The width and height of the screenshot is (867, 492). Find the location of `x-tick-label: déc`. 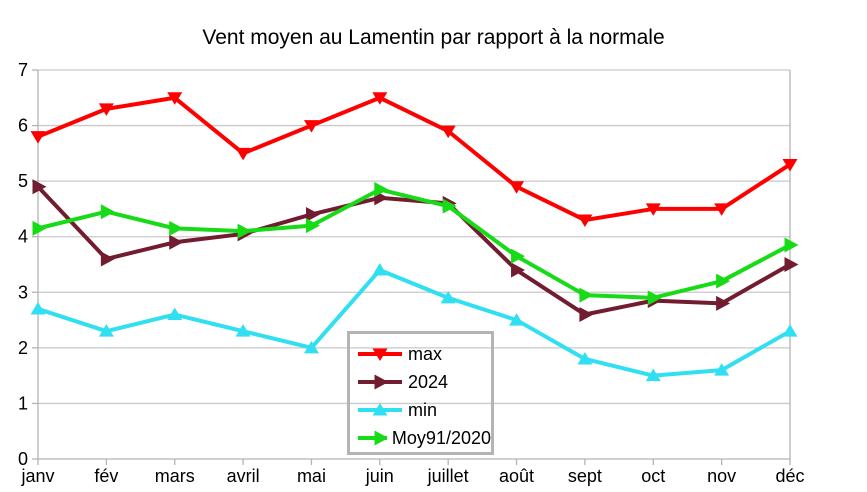

x-tick-label: déc is located at coordinates (789, 476).